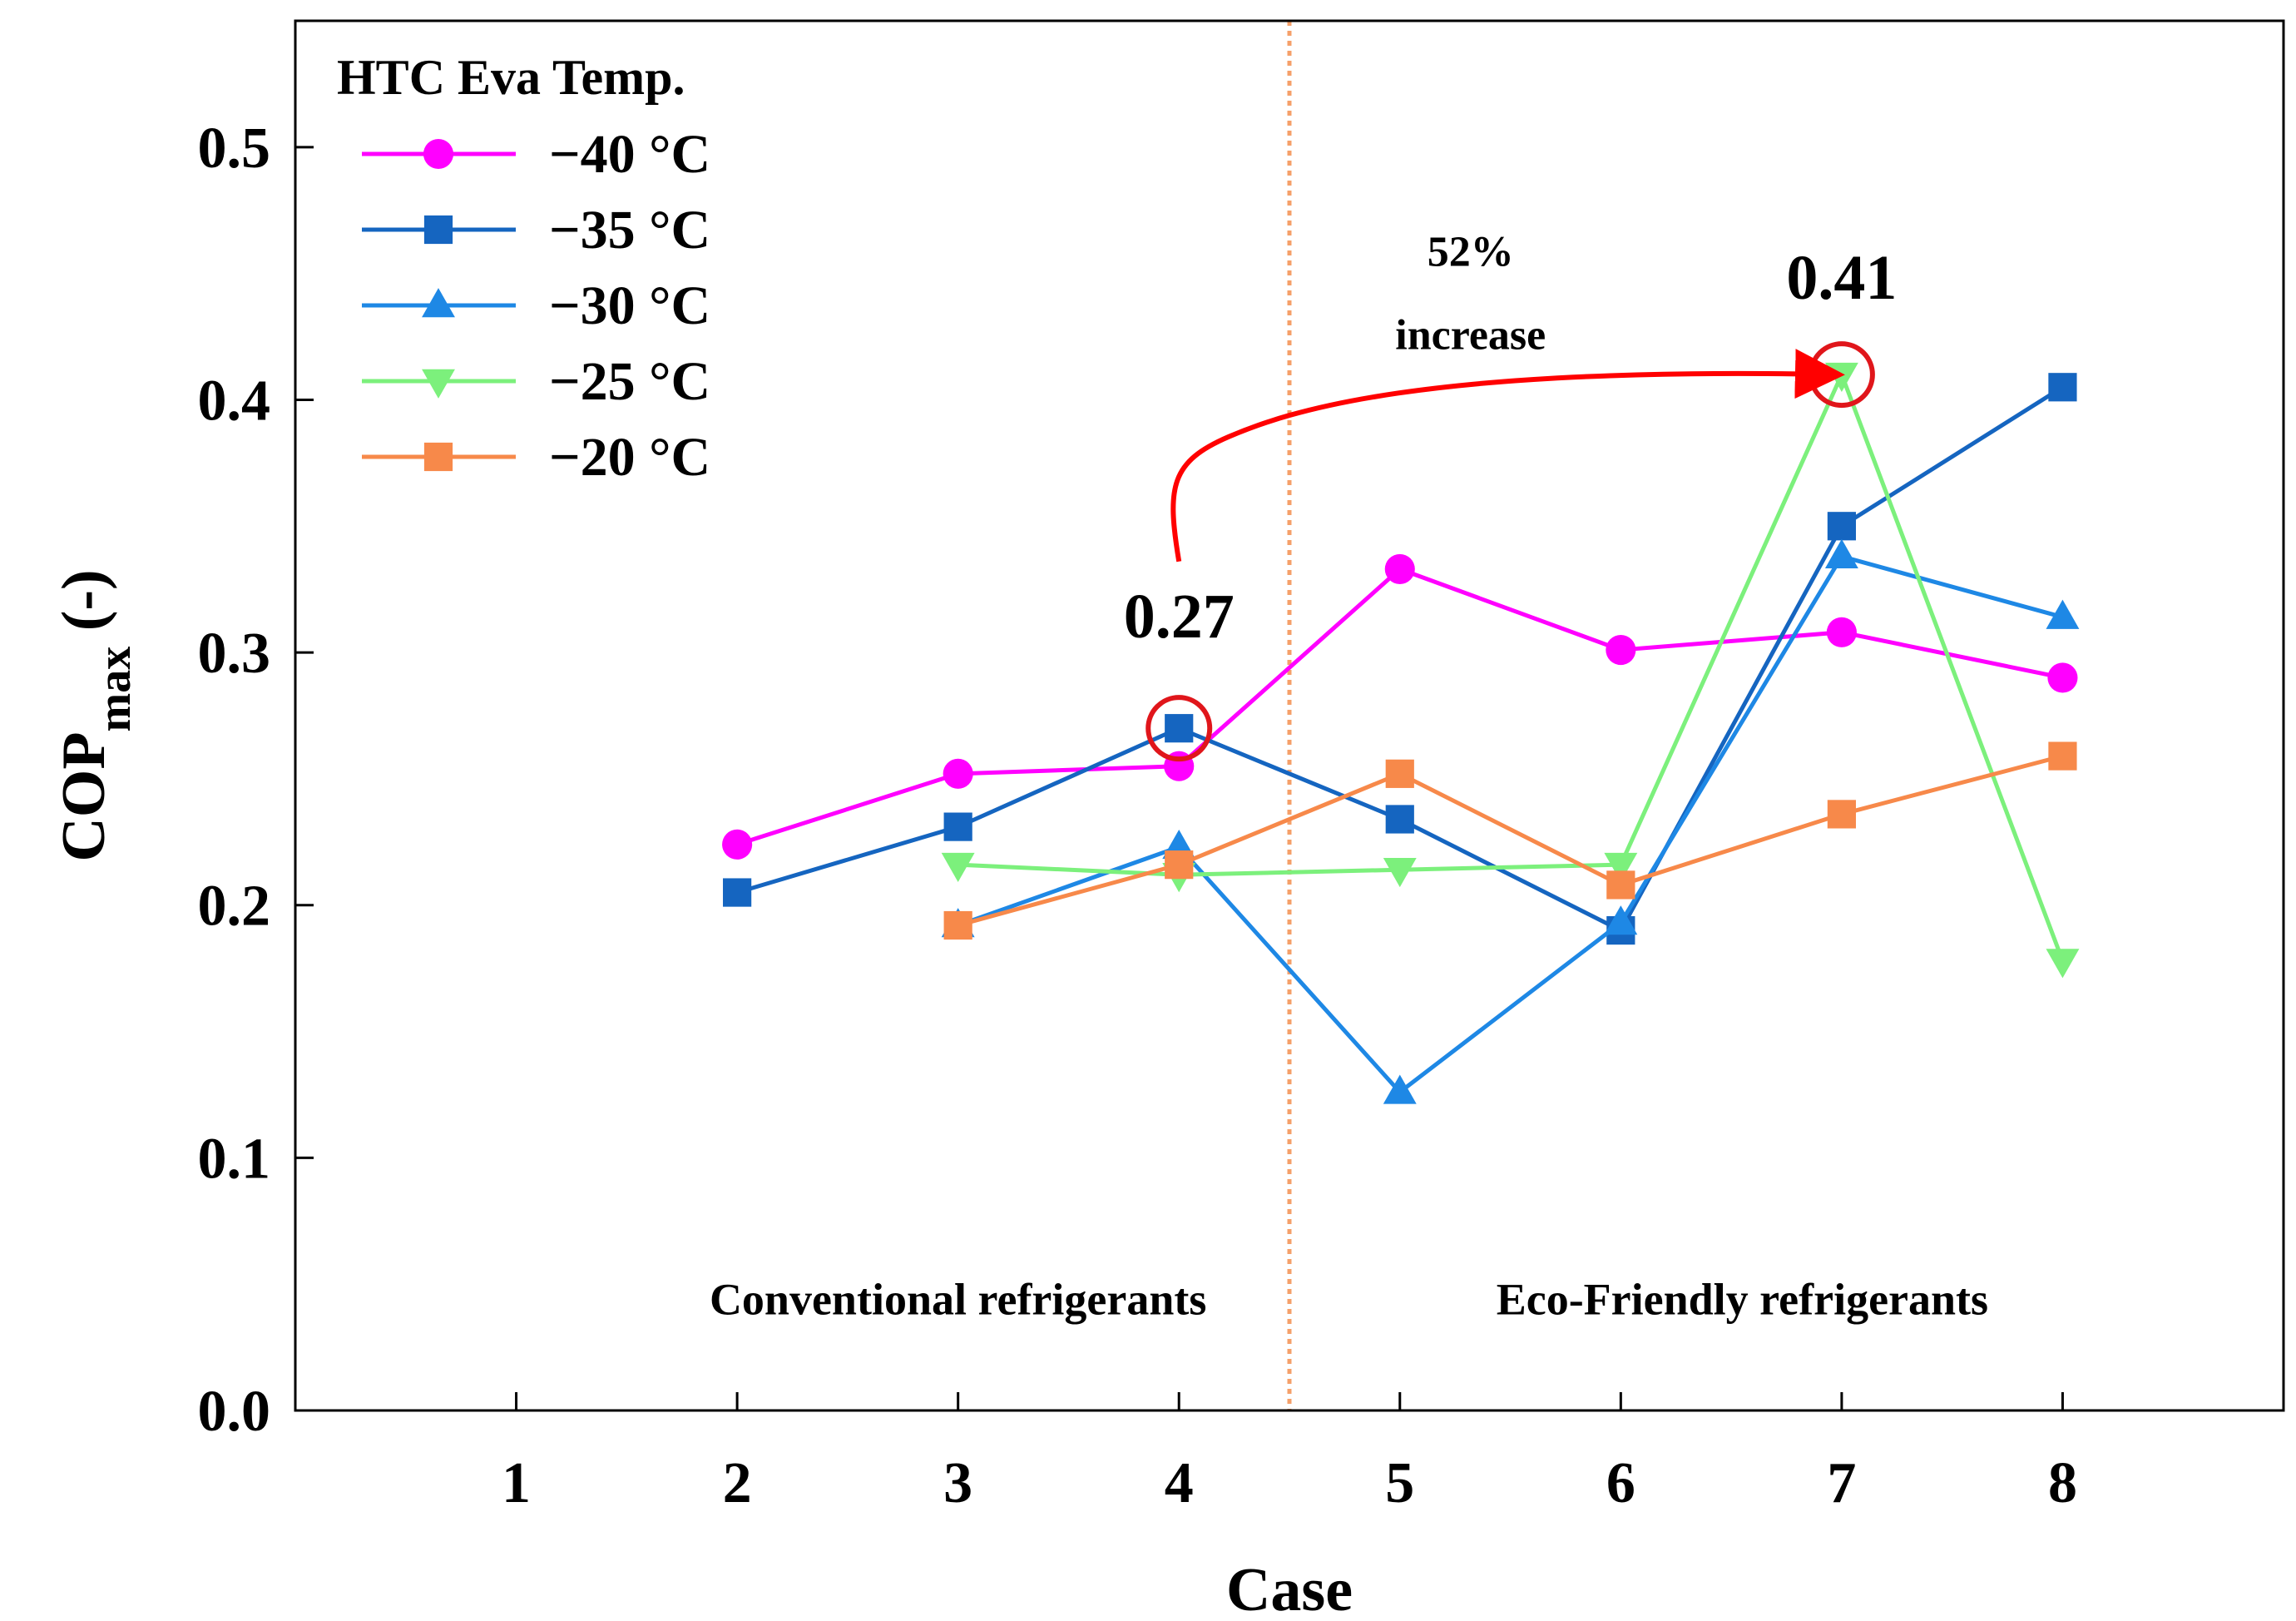 The width and height of the screenshot is (2296, 1621). I want to click on y-tick-label: 0.0, so click(234, 1412).